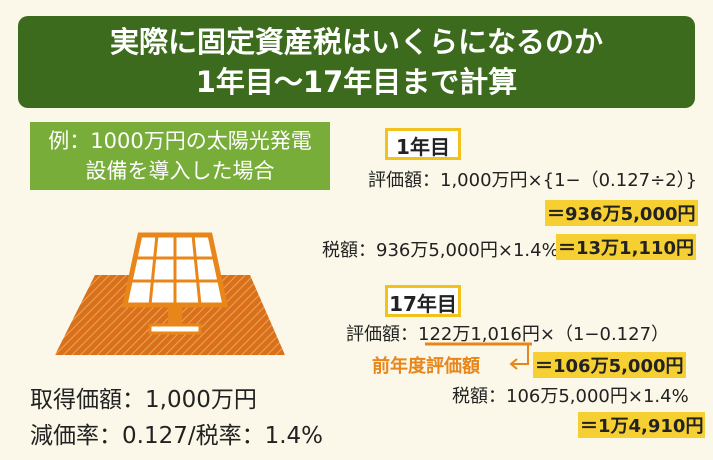 The height and width of the screenshot is (460, 713). Describe the element at coordinates (180, 141) in the screenshot. I see `example-line: 例：1000万円の太陽光発電` at that location.